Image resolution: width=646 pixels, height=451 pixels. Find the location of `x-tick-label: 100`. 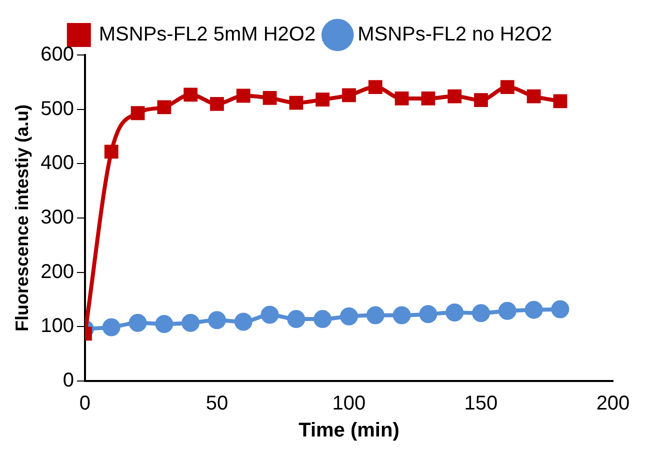

x-tick-label: 100 is located at coordinates (349, 403).